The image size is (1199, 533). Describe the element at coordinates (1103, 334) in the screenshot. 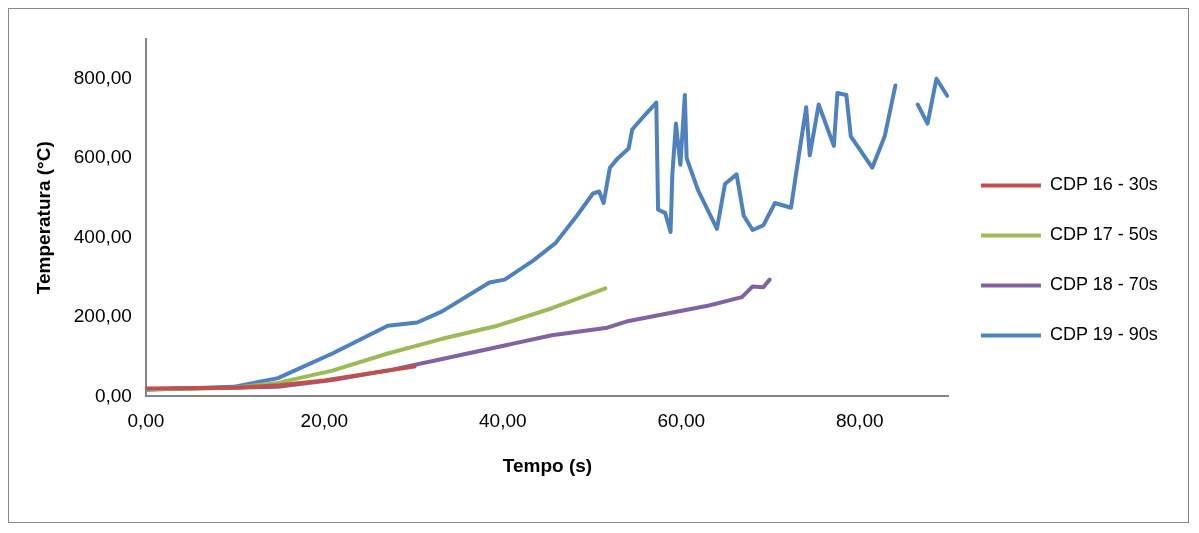

I see `legend-label: CDP 19 - 90s` at that location.